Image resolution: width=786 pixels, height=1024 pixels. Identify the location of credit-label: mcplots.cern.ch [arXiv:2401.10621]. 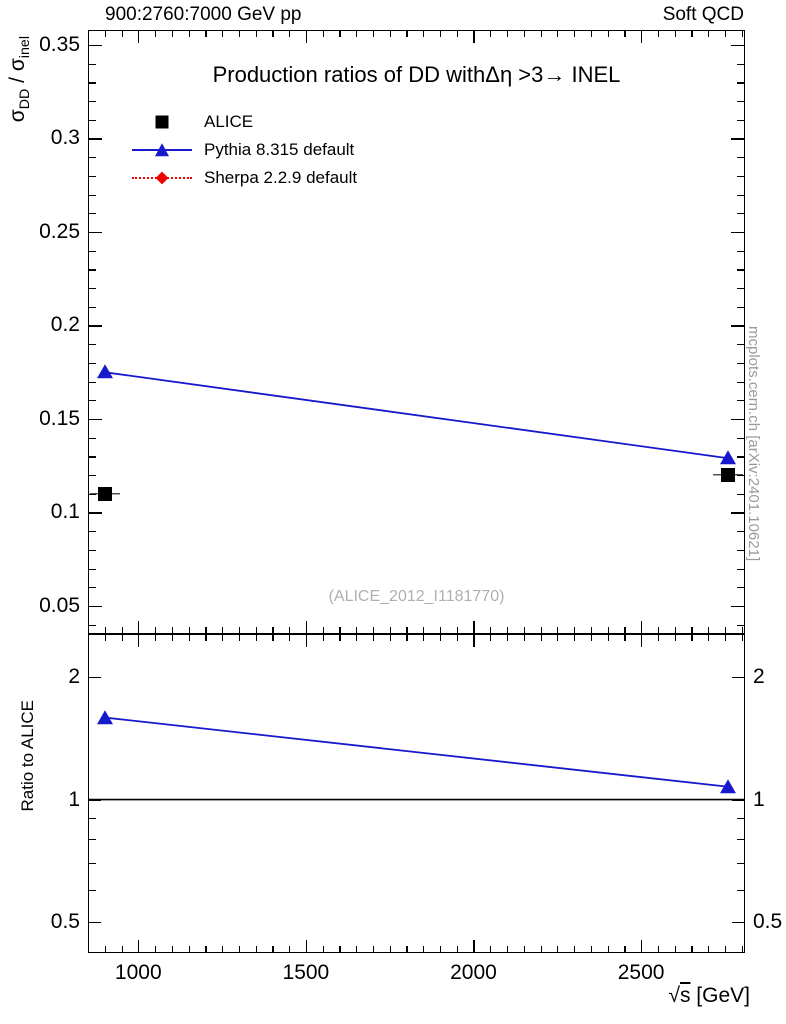
(753, 444).